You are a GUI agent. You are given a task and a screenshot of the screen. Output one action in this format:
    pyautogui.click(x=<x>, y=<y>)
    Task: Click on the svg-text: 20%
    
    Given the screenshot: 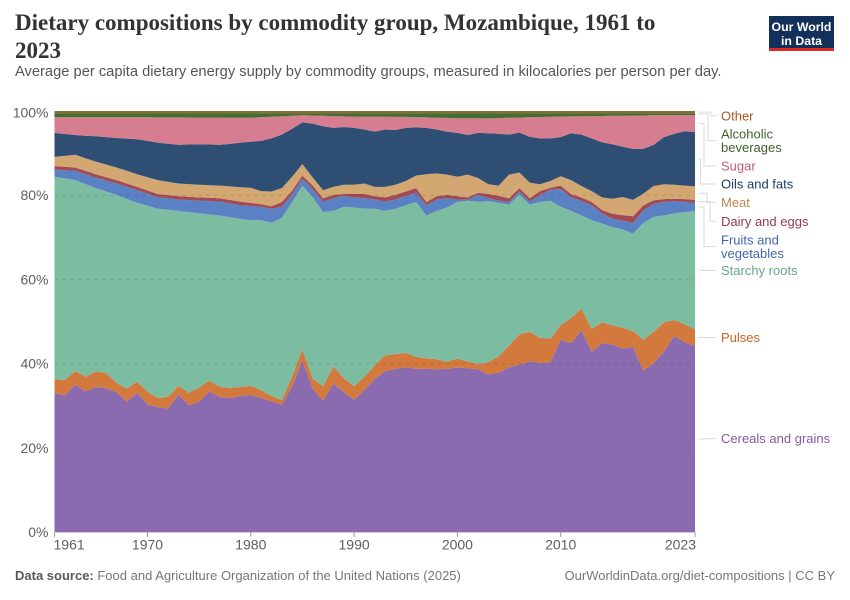 What is the action you would take?
    pyautogui.click(x=34, y=448)
    